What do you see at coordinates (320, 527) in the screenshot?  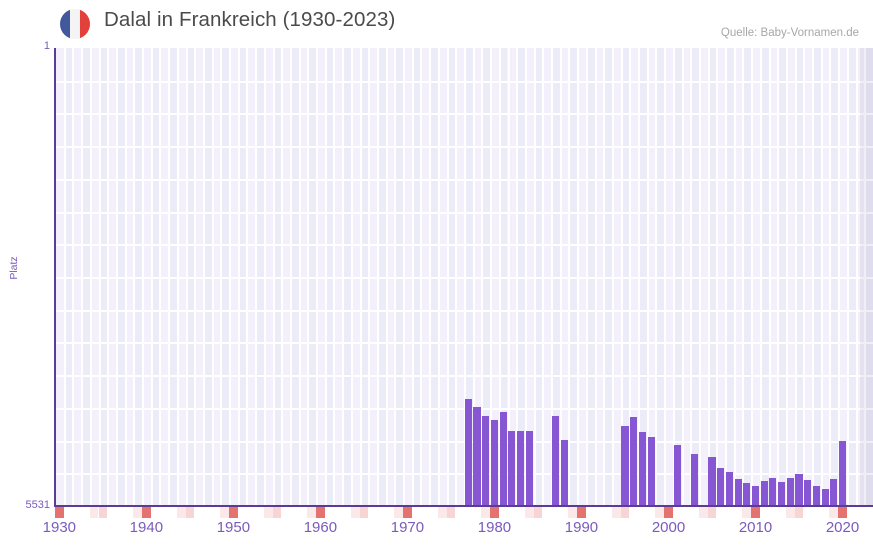 I see `x-tick-label-1960: 1960` at bounding box center [320, 527].